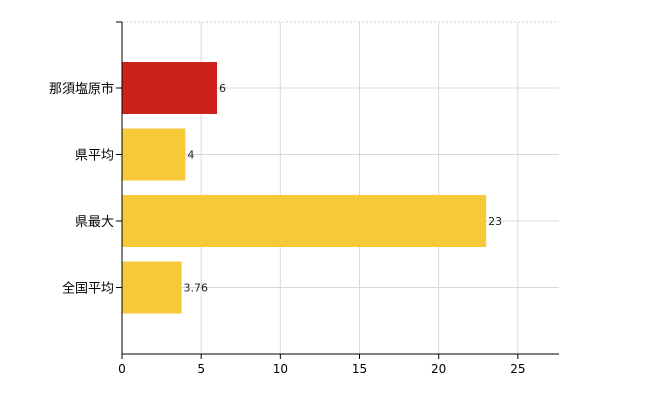 The image size is (650, 400). What do you see at coordinates (222, 88) in the screenshot?
I see `bar-value-label: 6` at bounding box center [222, 88].